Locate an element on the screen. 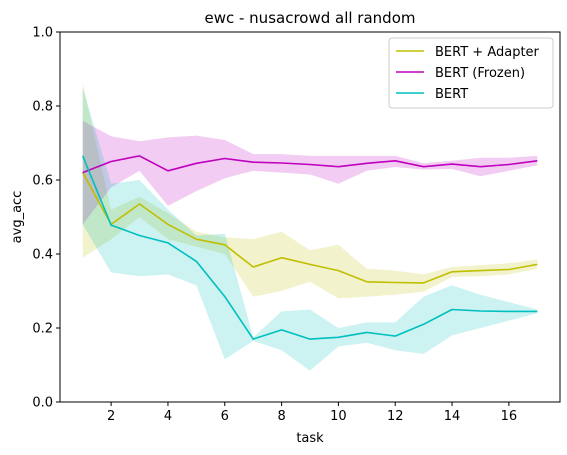 Image resolution: width=567 pixels, height=455 pixels. x-tick-label: 14 is located at coordinates (452, 416).